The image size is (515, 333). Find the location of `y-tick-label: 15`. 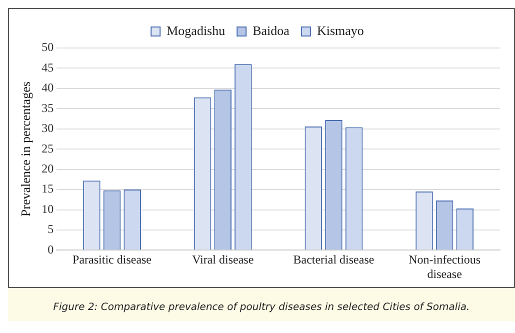

y-tick-label: 15 is located at coordinates (48, 189).